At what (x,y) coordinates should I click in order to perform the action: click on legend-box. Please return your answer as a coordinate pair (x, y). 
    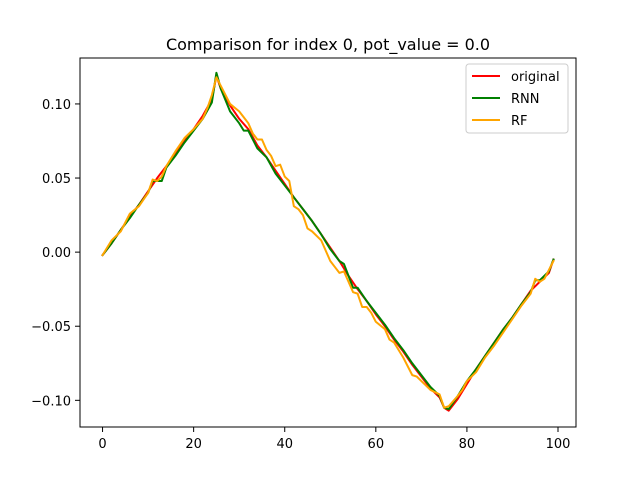
    Looking at the image, I should click on (517, 98).